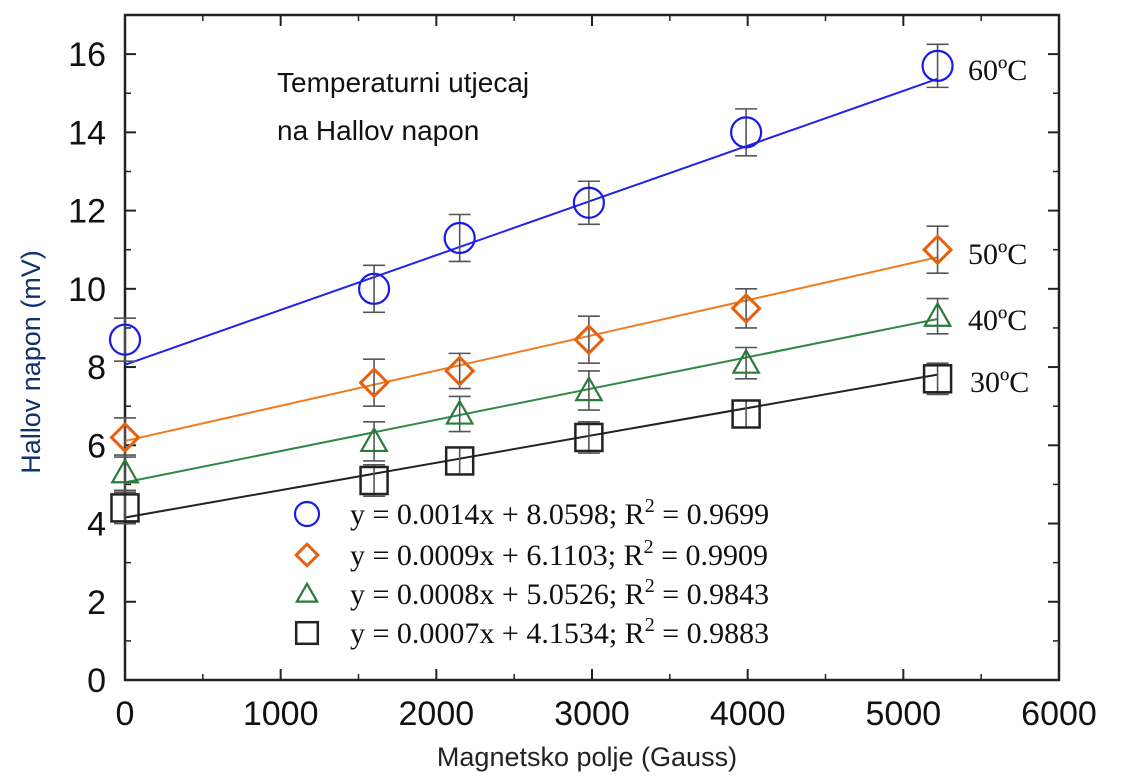 The width and height of the screenshot is (1128, 778). Describe the element at coordinates (559, 554) in the screenshot. I see `legend-equation: y = 0.0009x + 6.1103; R2 = 0.9909` at that location.